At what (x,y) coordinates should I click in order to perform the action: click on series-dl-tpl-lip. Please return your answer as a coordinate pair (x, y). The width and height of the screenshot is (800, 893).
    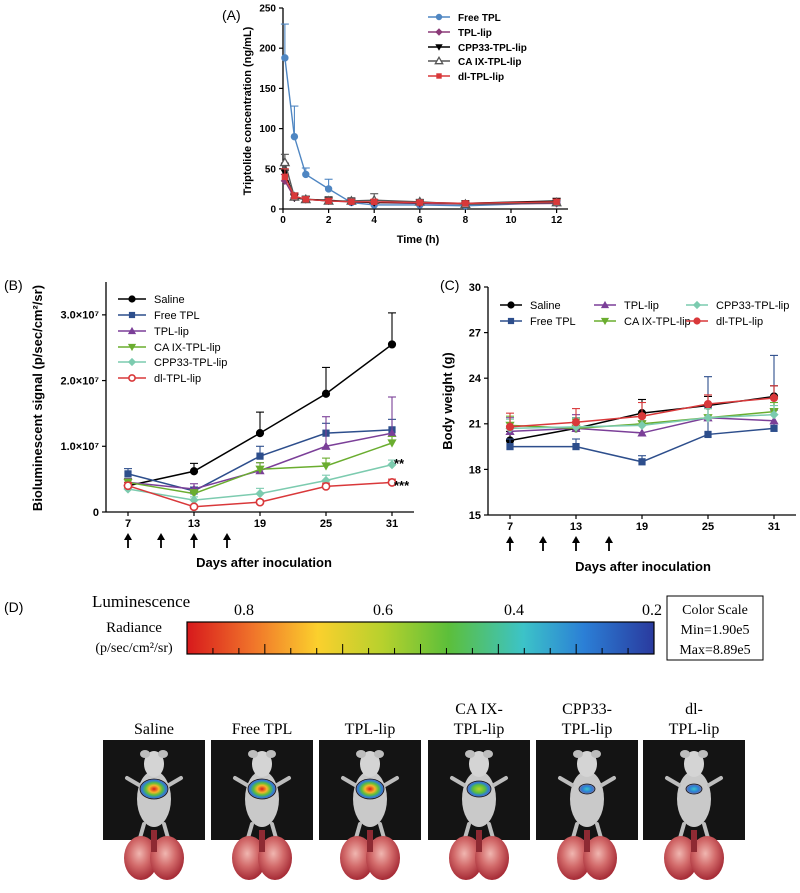
    Looking at the image, I should click on (420, 187).